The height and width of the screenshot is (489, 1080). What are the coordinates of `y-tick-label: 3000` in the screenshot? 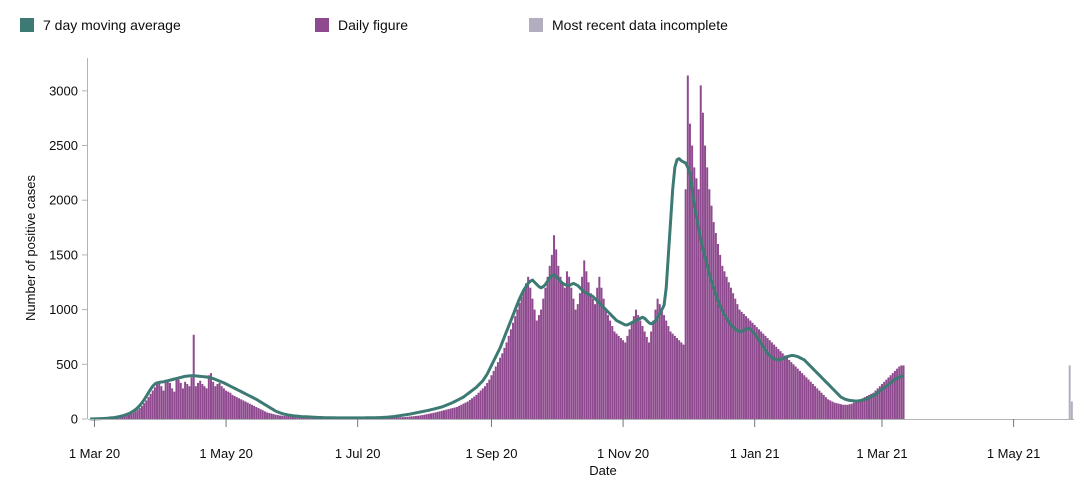 It's located at (63, 90).